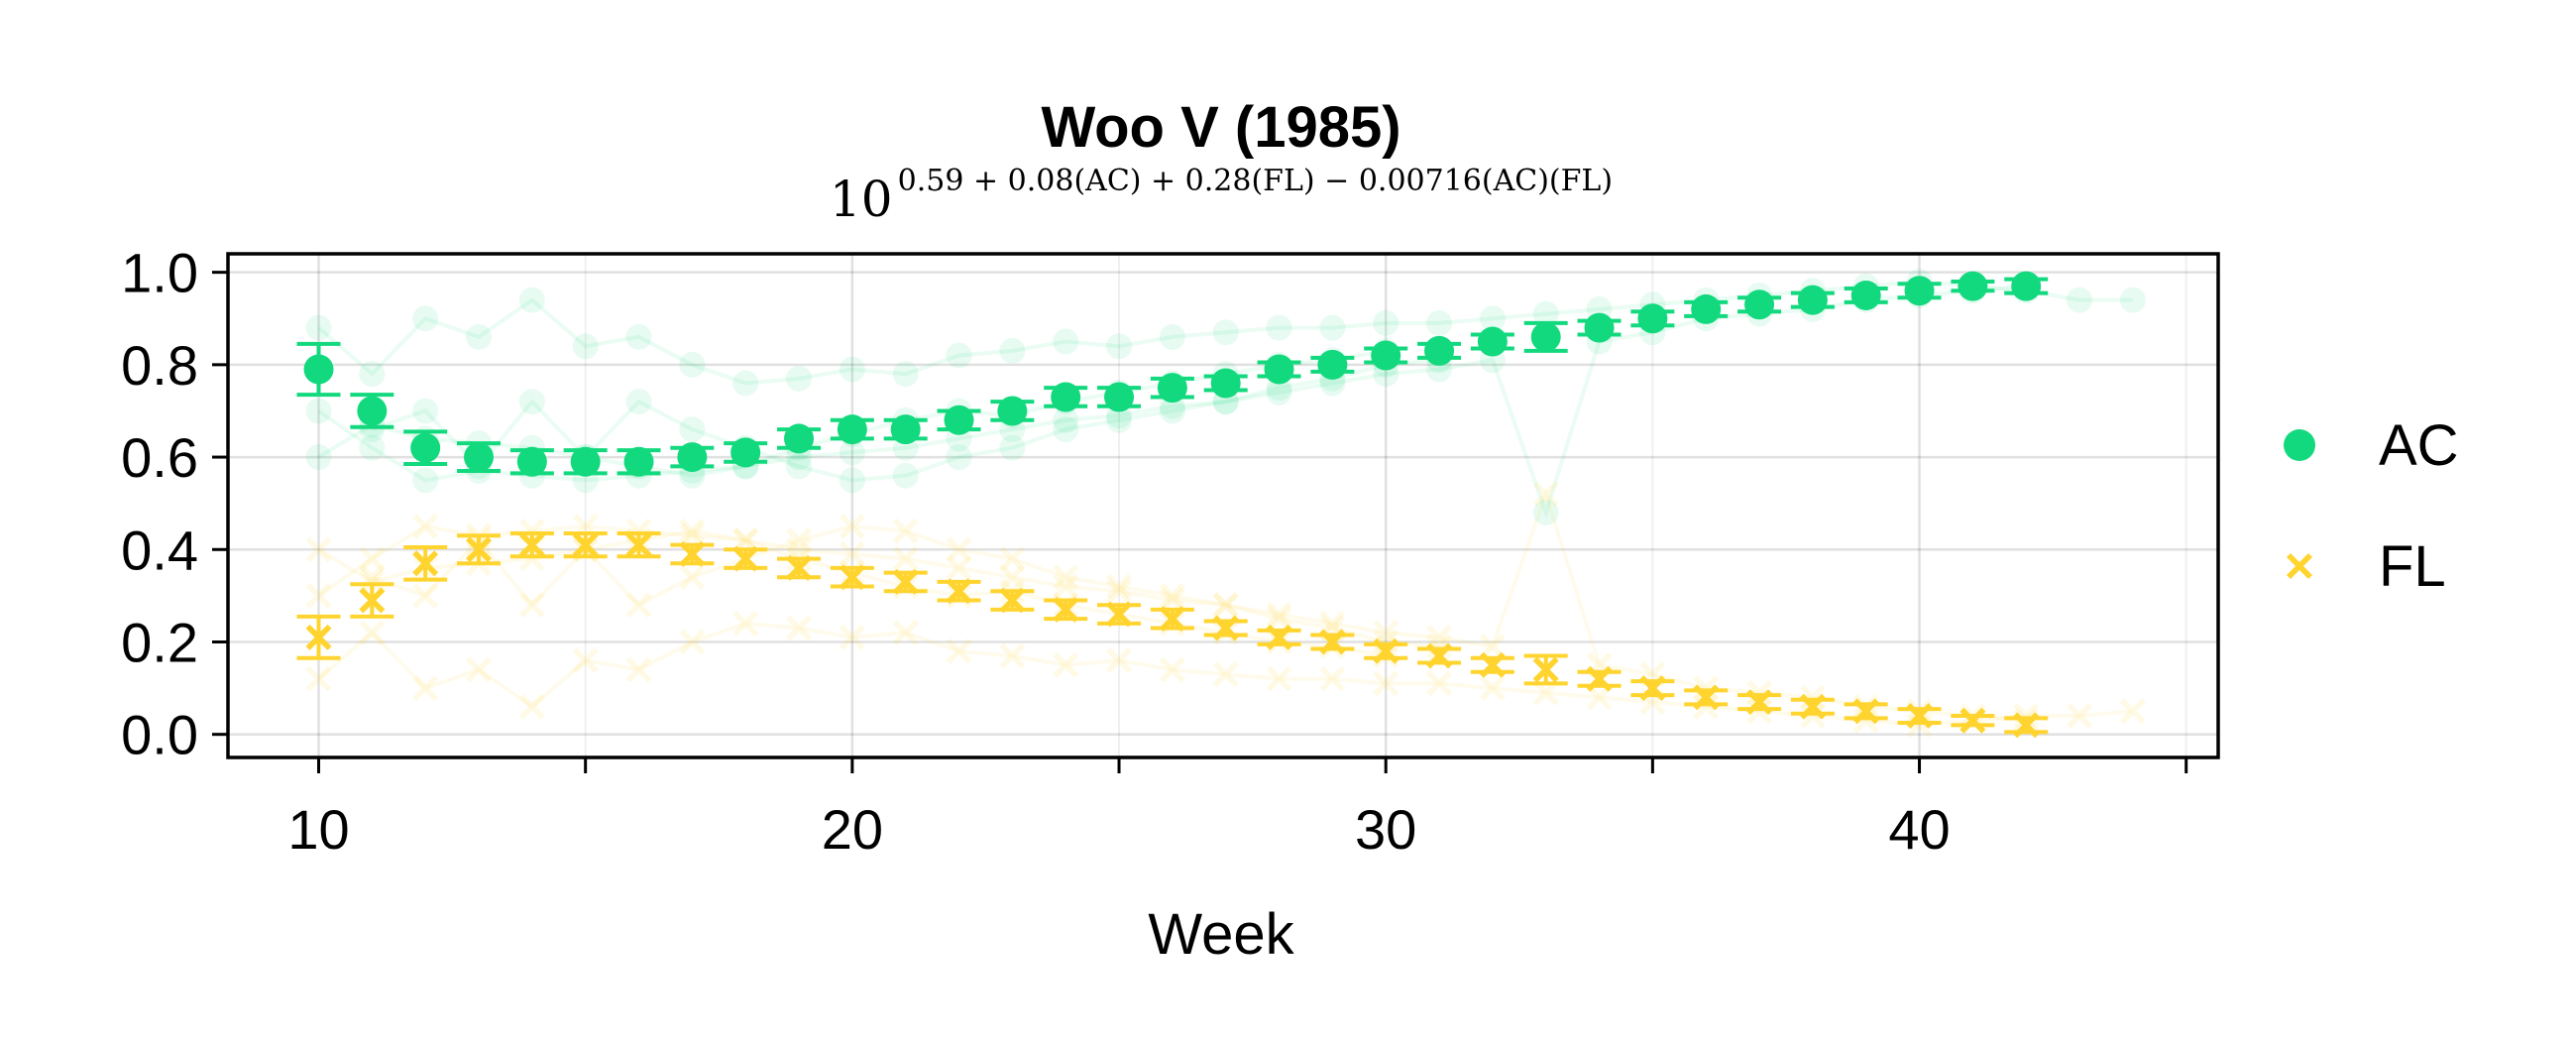  I want to click on legend-label-fl: FL, so click(2412, 566).